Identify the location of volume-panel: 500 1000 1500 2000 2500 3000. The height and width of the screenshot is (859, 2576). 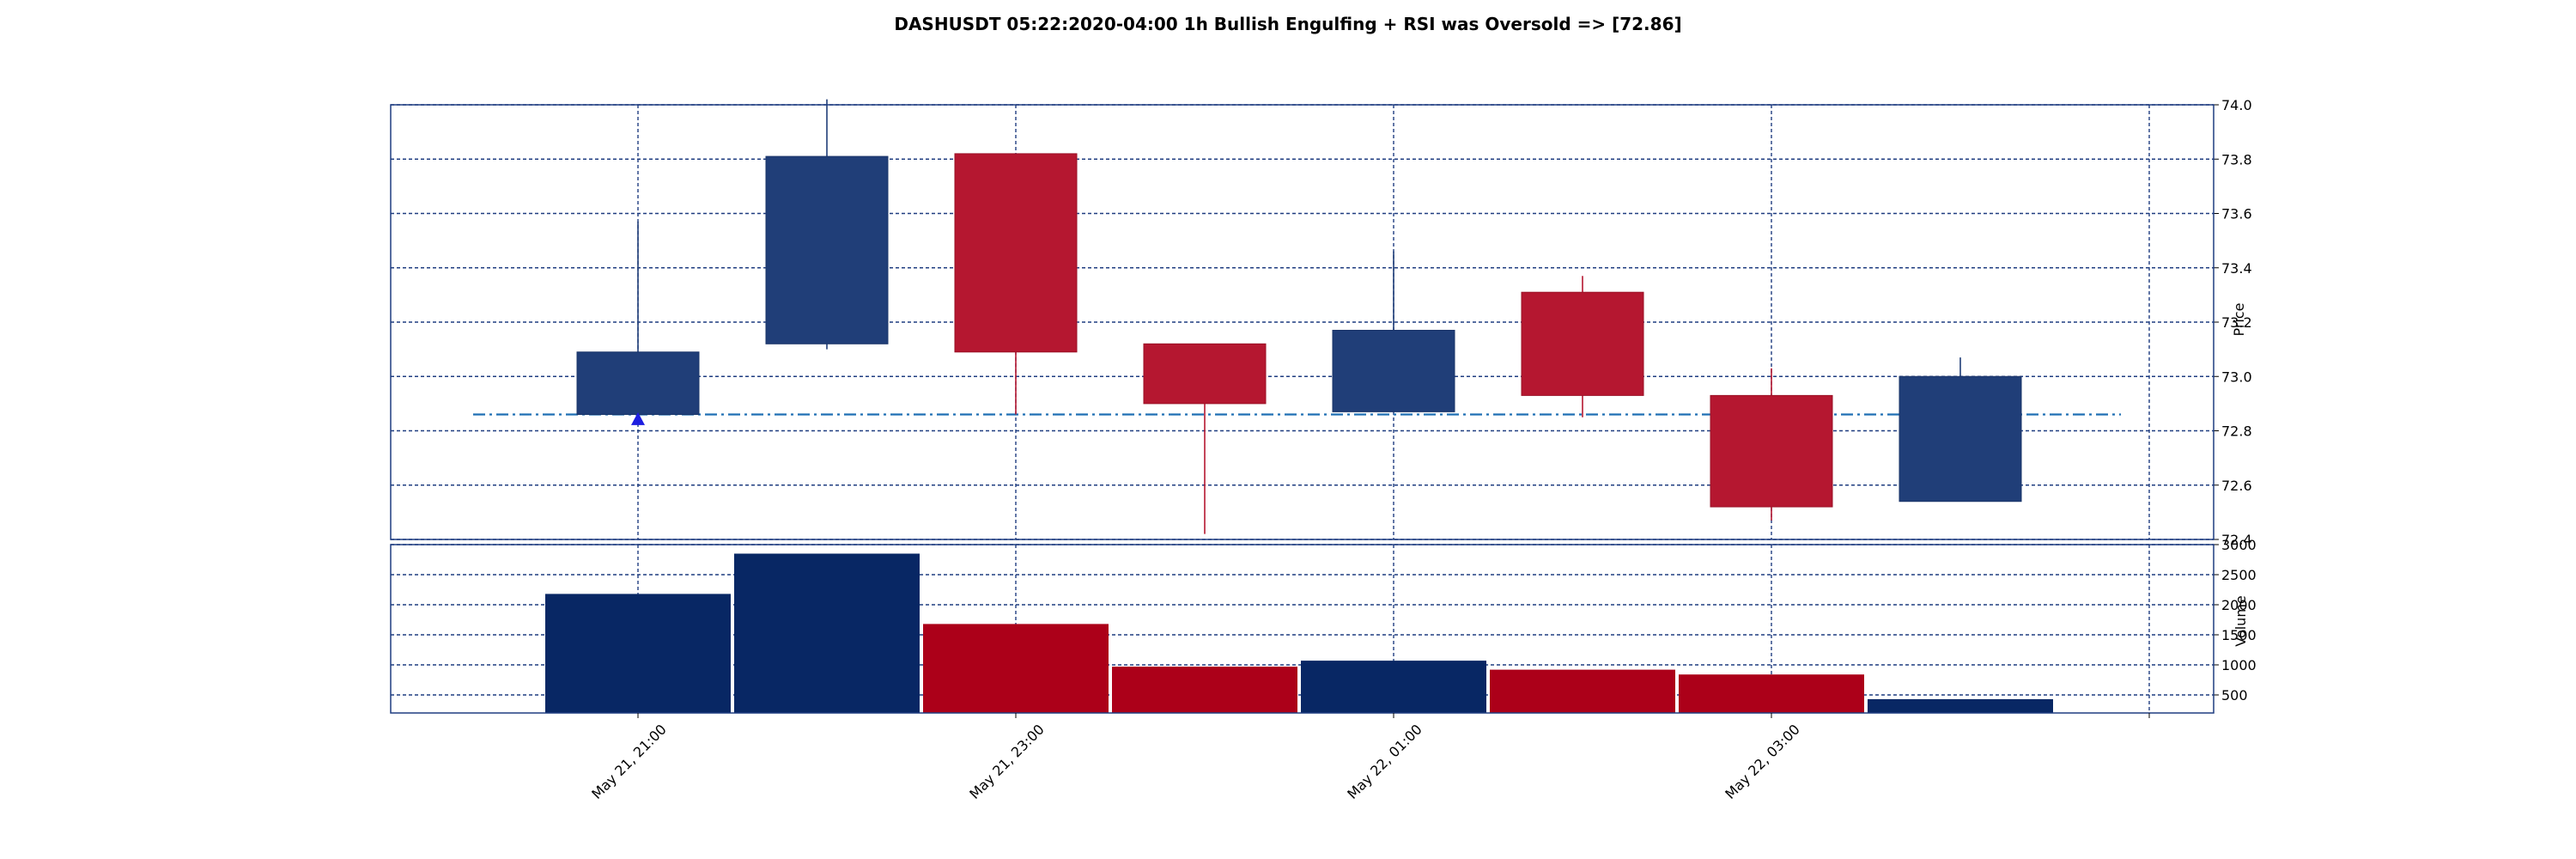
(1323, 625).